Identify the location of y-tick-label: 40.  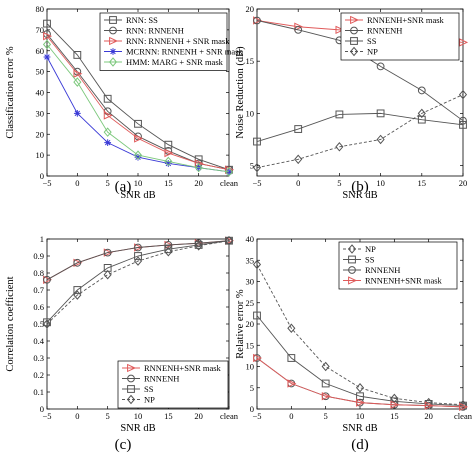
(250, 239).